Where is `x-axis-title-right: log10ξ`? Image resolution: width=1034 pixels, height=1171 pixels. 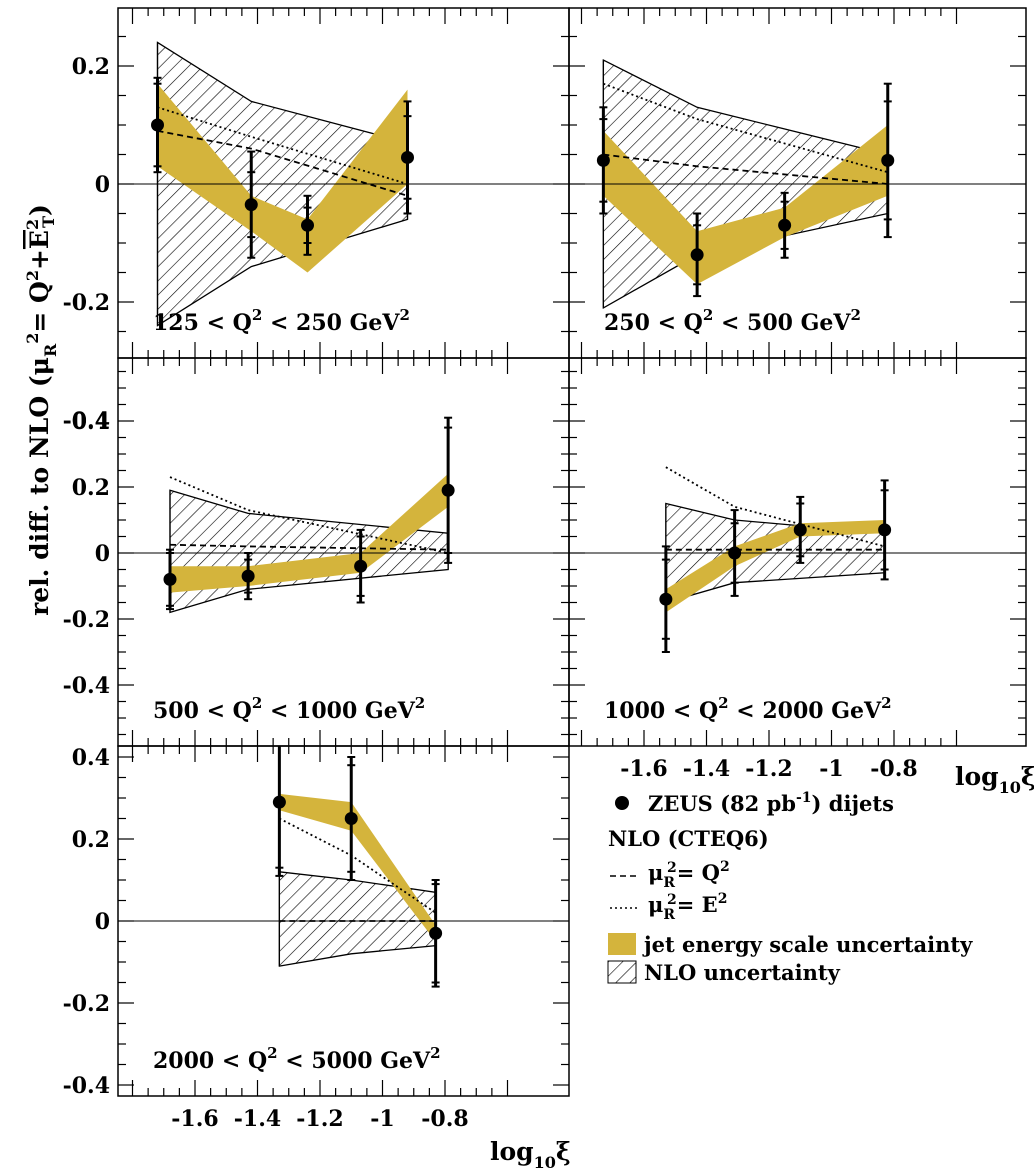 x-axis-title-right: log10ξ is located at coordinates (994, 779).